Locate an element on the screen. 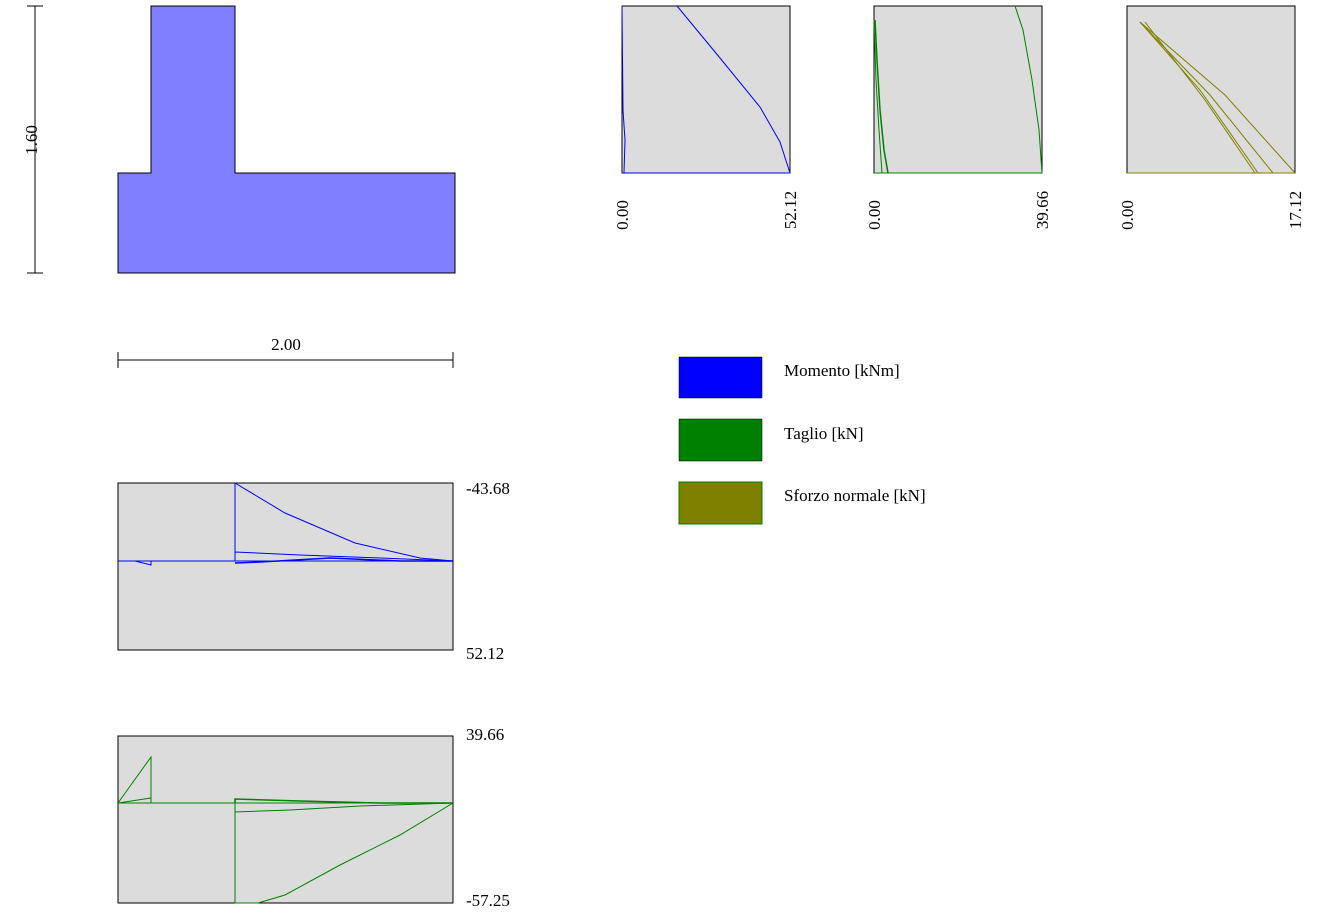  moment-diagram-top-label: -43.68 is located at coordinates (488, 488).